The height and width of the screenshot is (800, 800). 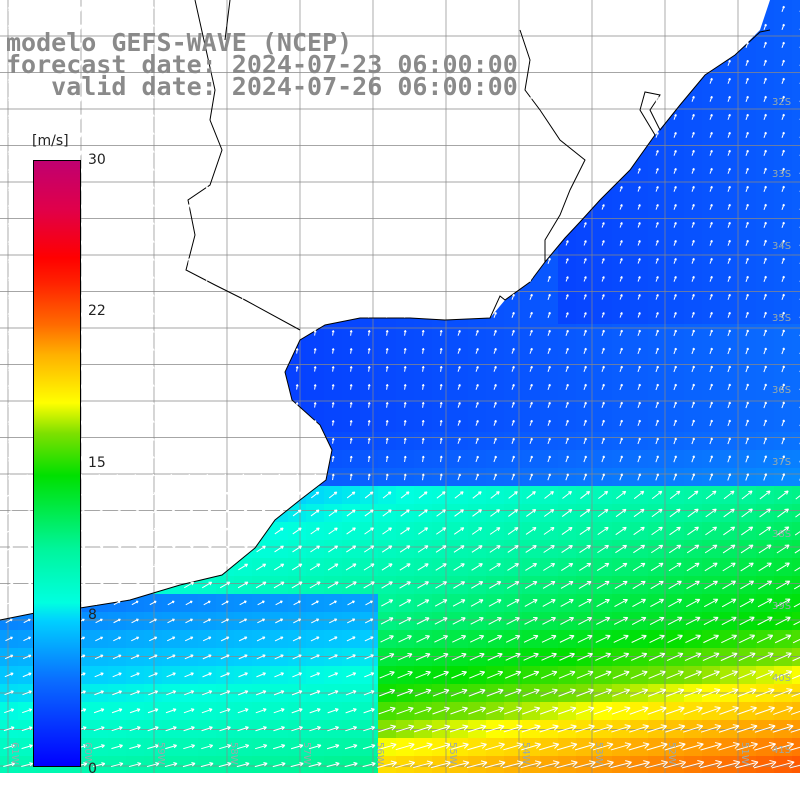 What do you see at coordinates (92, 615) in the screenshot?
I see `colorbar-tick-8: 8` at bounding box center [92, 615].